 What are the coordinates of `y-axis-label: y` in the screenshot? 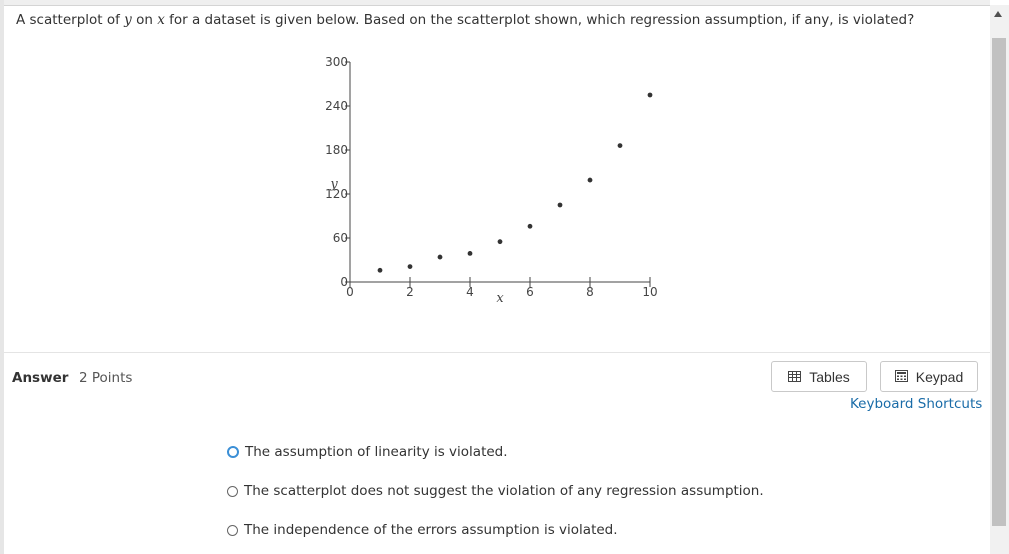 It's located at (333, 184).